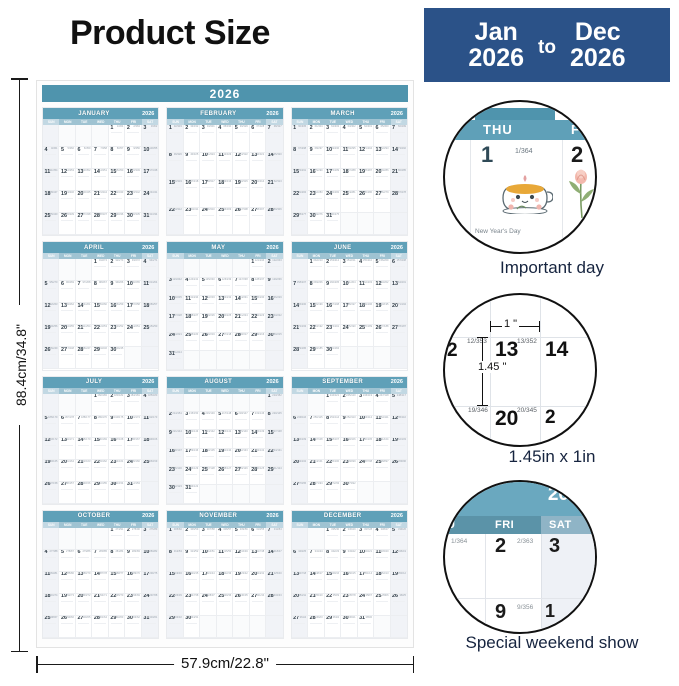  Describe the element at coordinates (300, 158) in the screenshot. I see `day-cell: 8 67/298` at that location.